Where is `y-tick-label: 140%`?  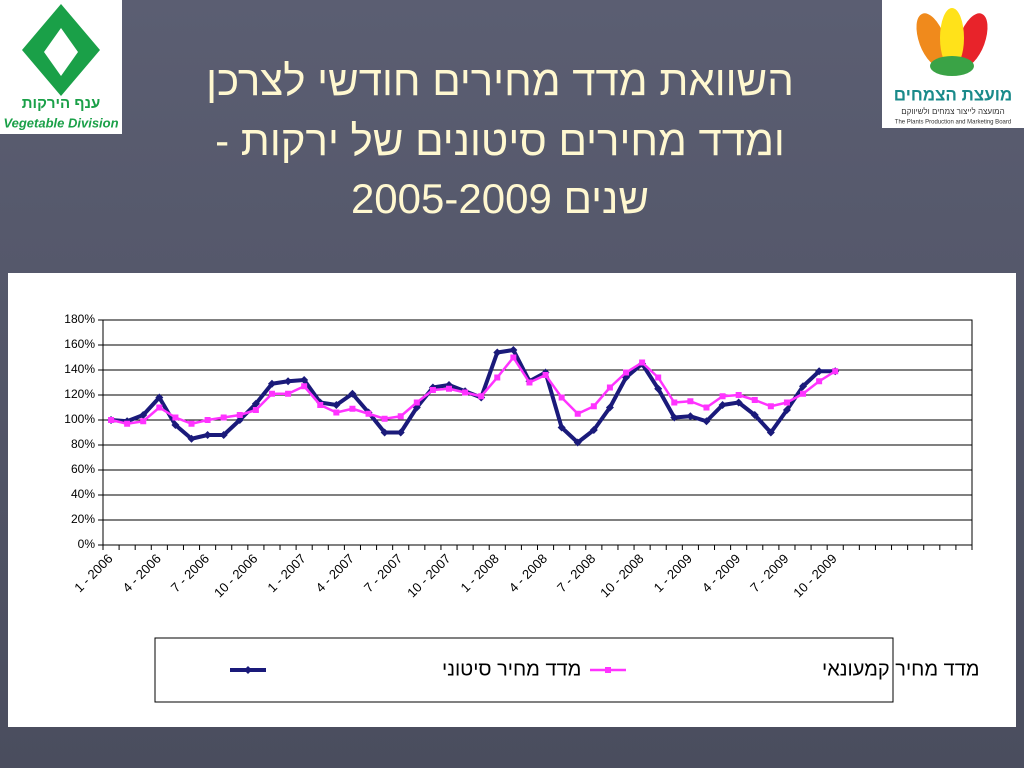 y-tick-label: 140% is located at coordinates (79, 369).